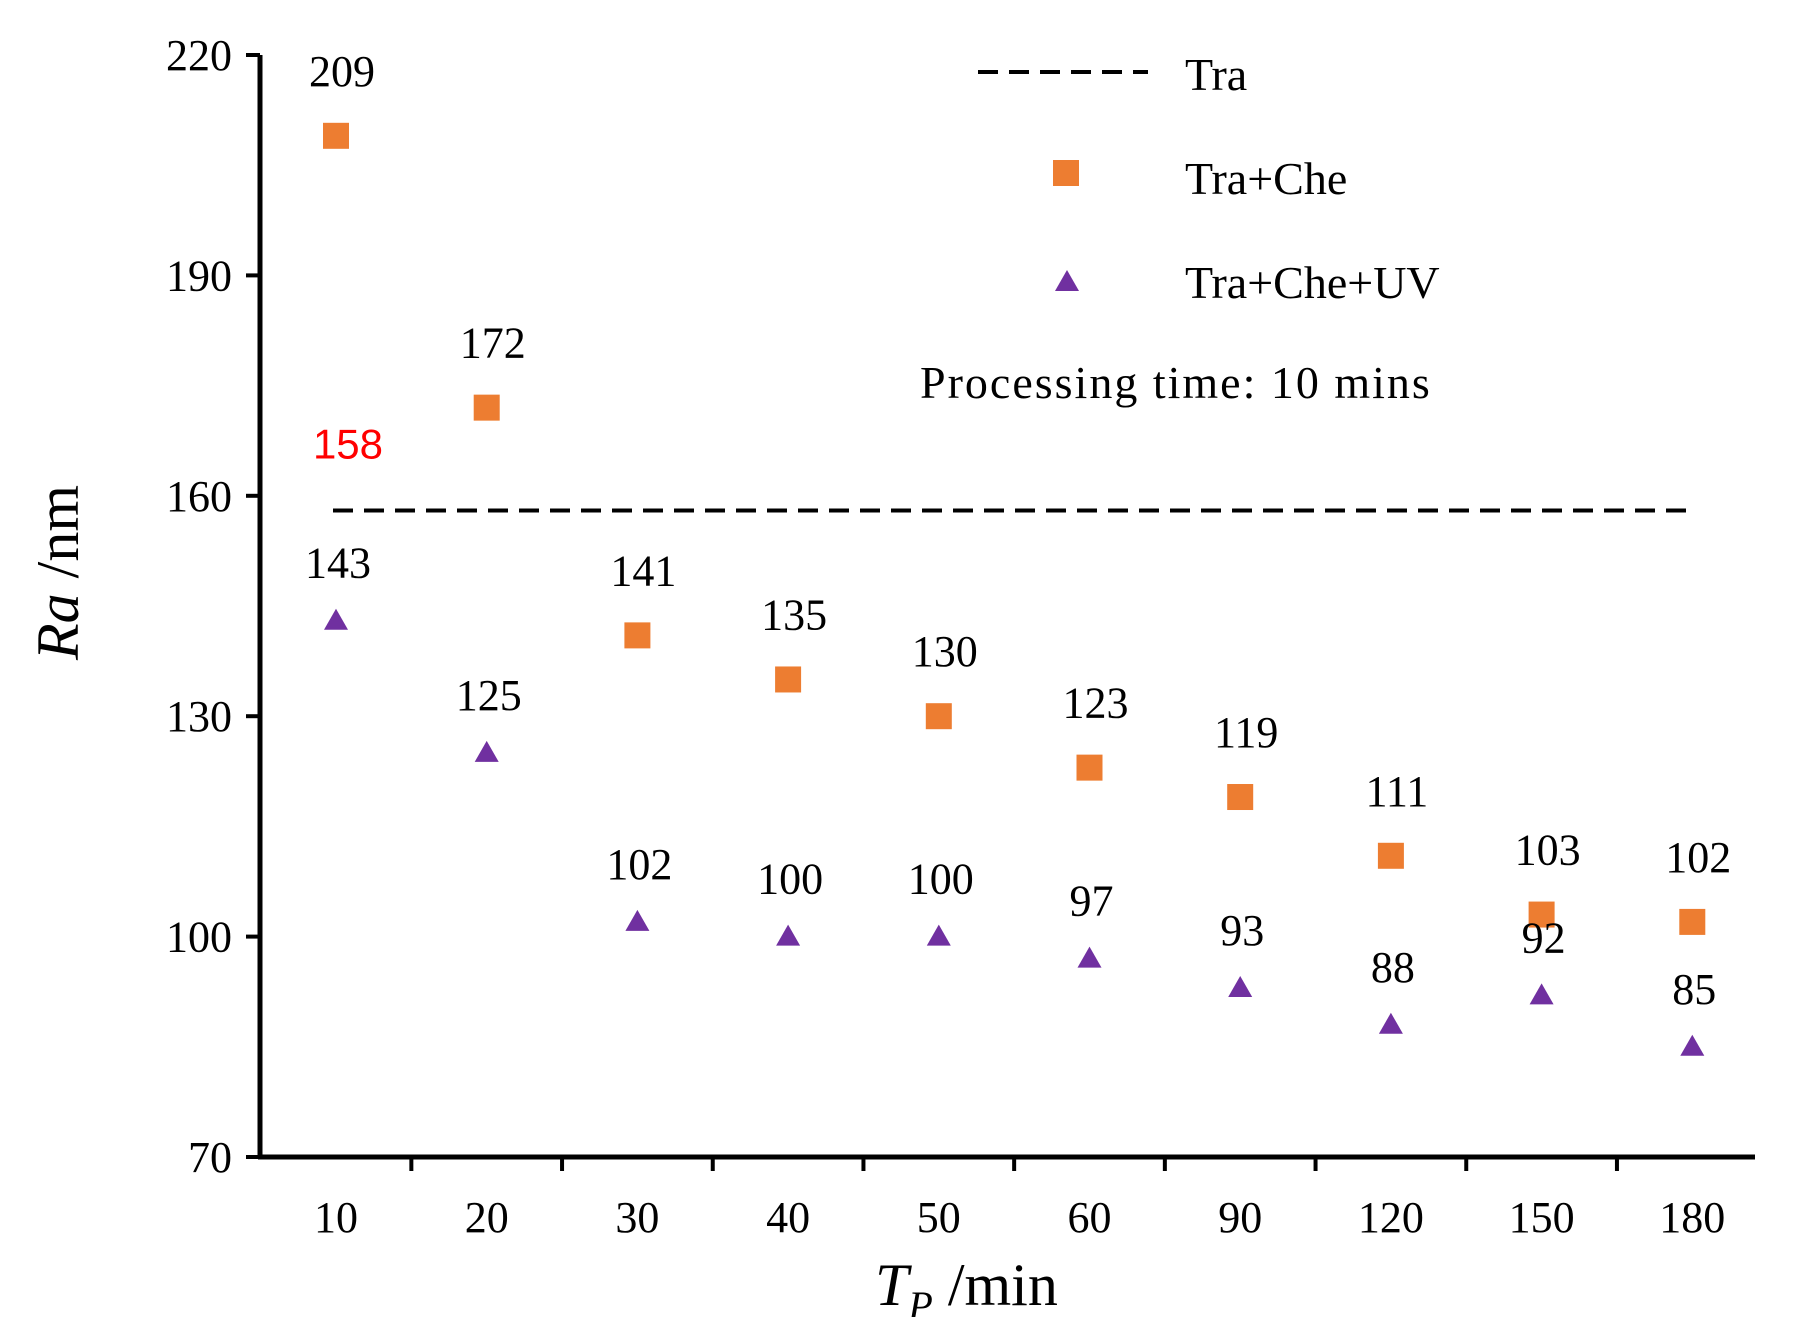  Describe the element at coordinates (939, 1217) in the screenshot. I see `x-tick-label: 50` at that location.